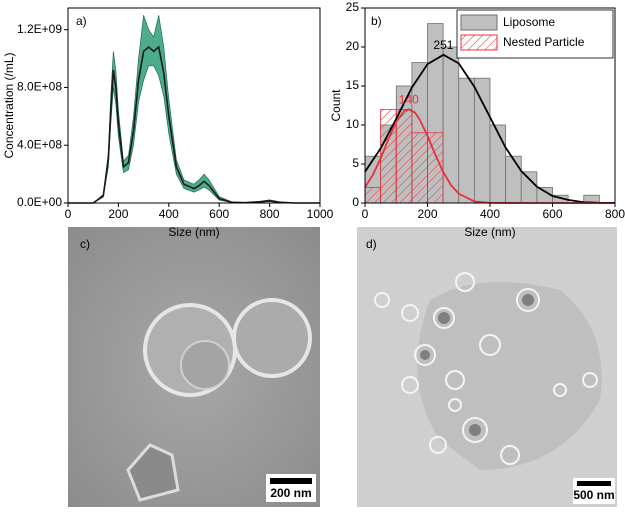 Image resolution: width=625 pixels, height=513 pixels. Describe the element at coordinates (529, 22) in the screenshot. I see `legend-label: Liposome` at that location.